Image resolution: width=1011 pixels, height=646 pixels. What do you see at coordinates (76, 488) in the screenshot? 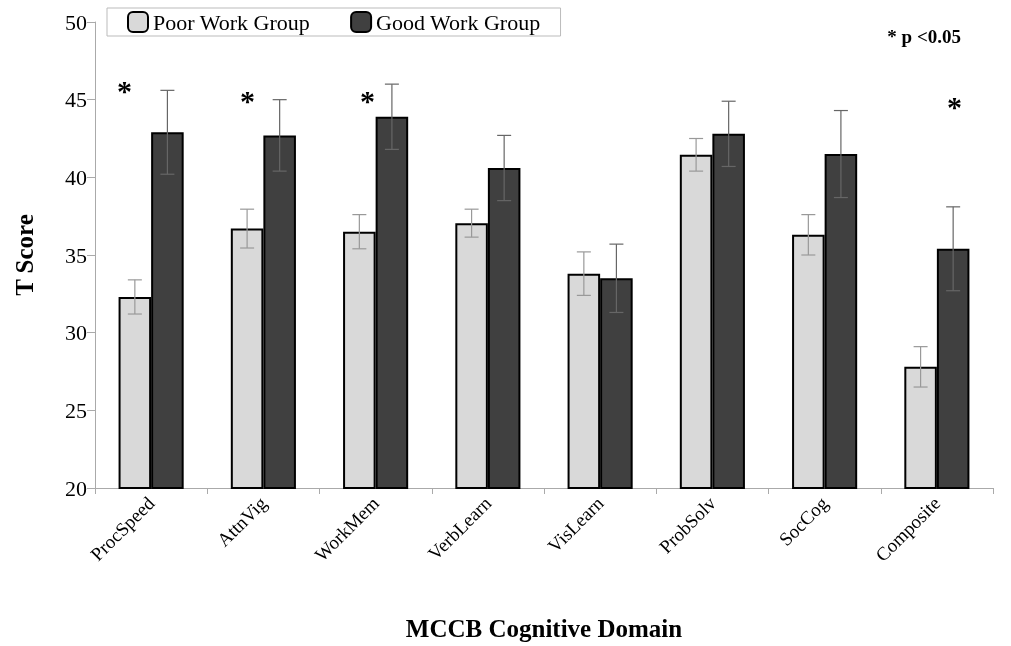
I see `y-tick-label: 20` at bounding box center [76, 488].